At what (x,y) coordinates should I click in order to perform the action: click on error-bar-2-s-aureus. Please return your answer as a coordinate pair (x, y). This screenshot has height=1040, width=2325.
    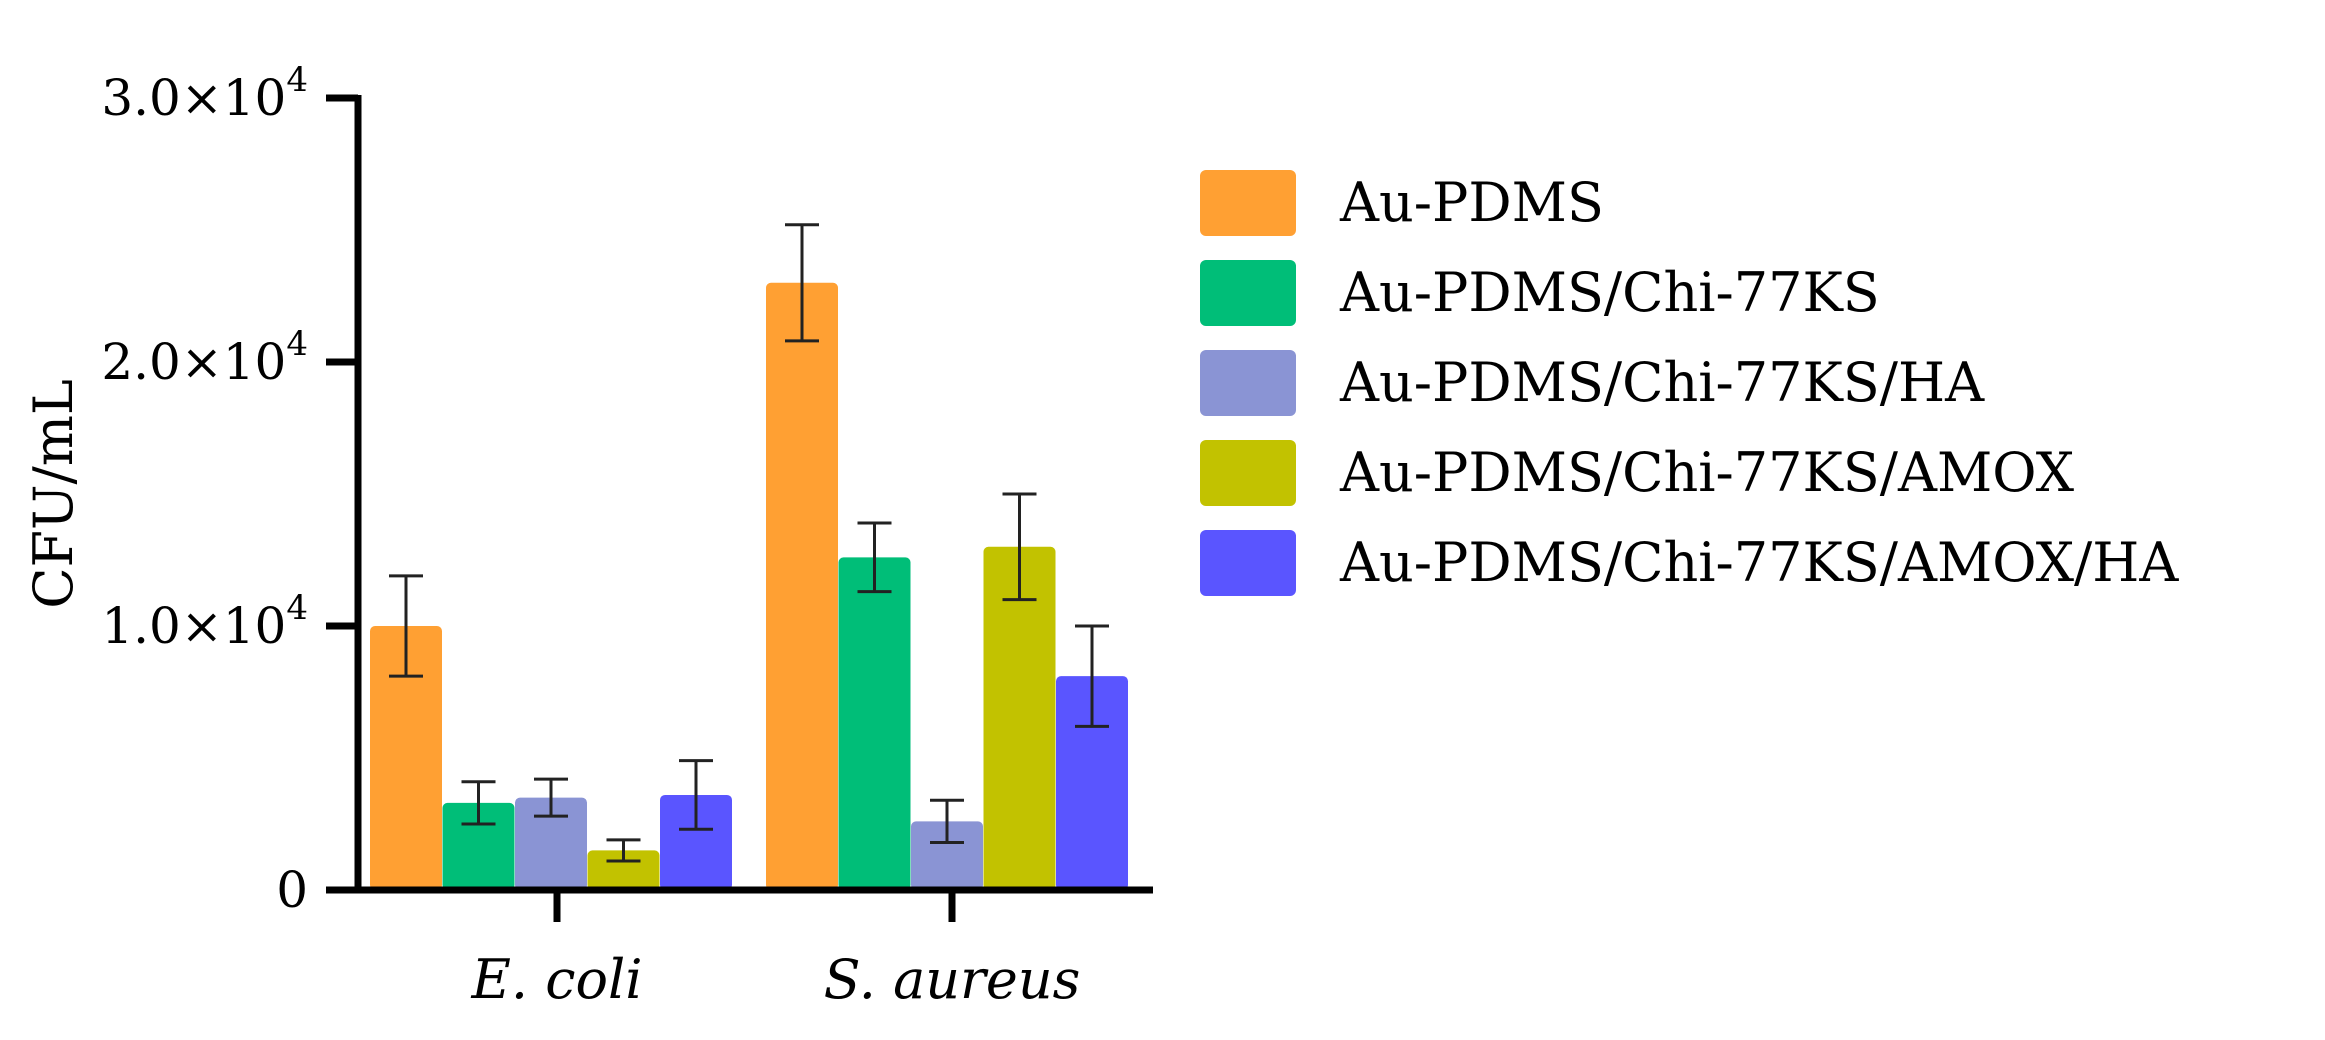
    Looking at the image, I should click on (874, 557).